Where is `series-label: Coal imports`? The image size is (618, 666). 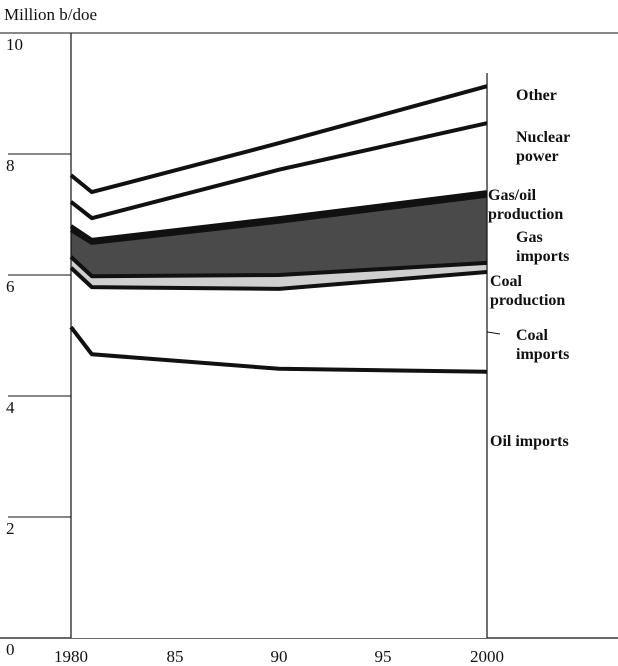
series-label: Coal imports is located at coordinates (543, 345).